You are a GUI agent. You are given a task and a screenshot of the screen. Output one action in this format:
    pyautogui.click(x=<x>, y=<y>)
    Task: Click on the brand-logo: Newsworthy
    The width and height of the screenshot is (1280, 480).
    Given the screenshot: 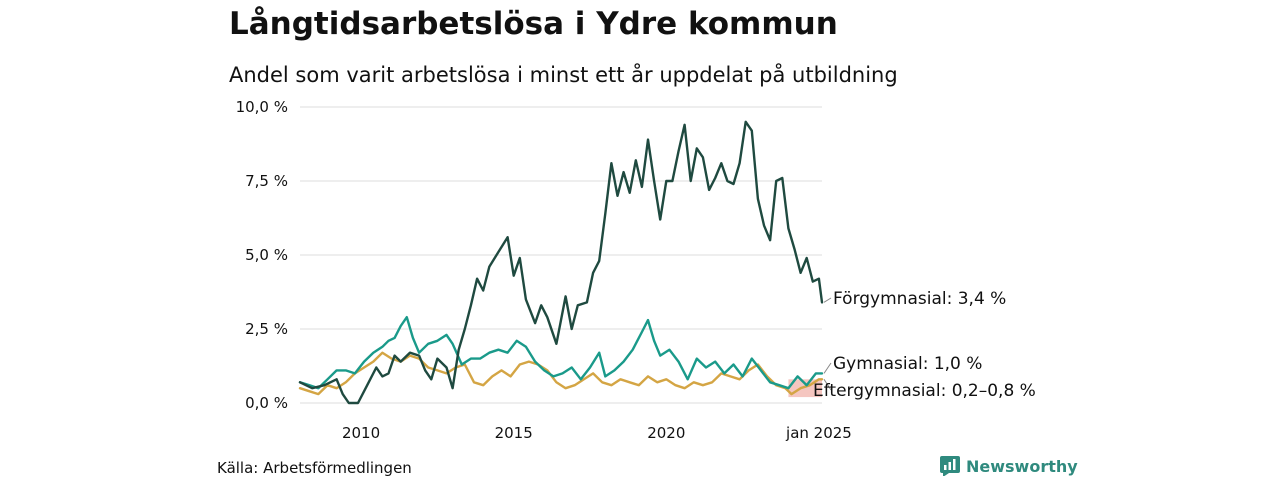 What is the action you would take?
    pyautogui.click(x=1009, y=466)
    